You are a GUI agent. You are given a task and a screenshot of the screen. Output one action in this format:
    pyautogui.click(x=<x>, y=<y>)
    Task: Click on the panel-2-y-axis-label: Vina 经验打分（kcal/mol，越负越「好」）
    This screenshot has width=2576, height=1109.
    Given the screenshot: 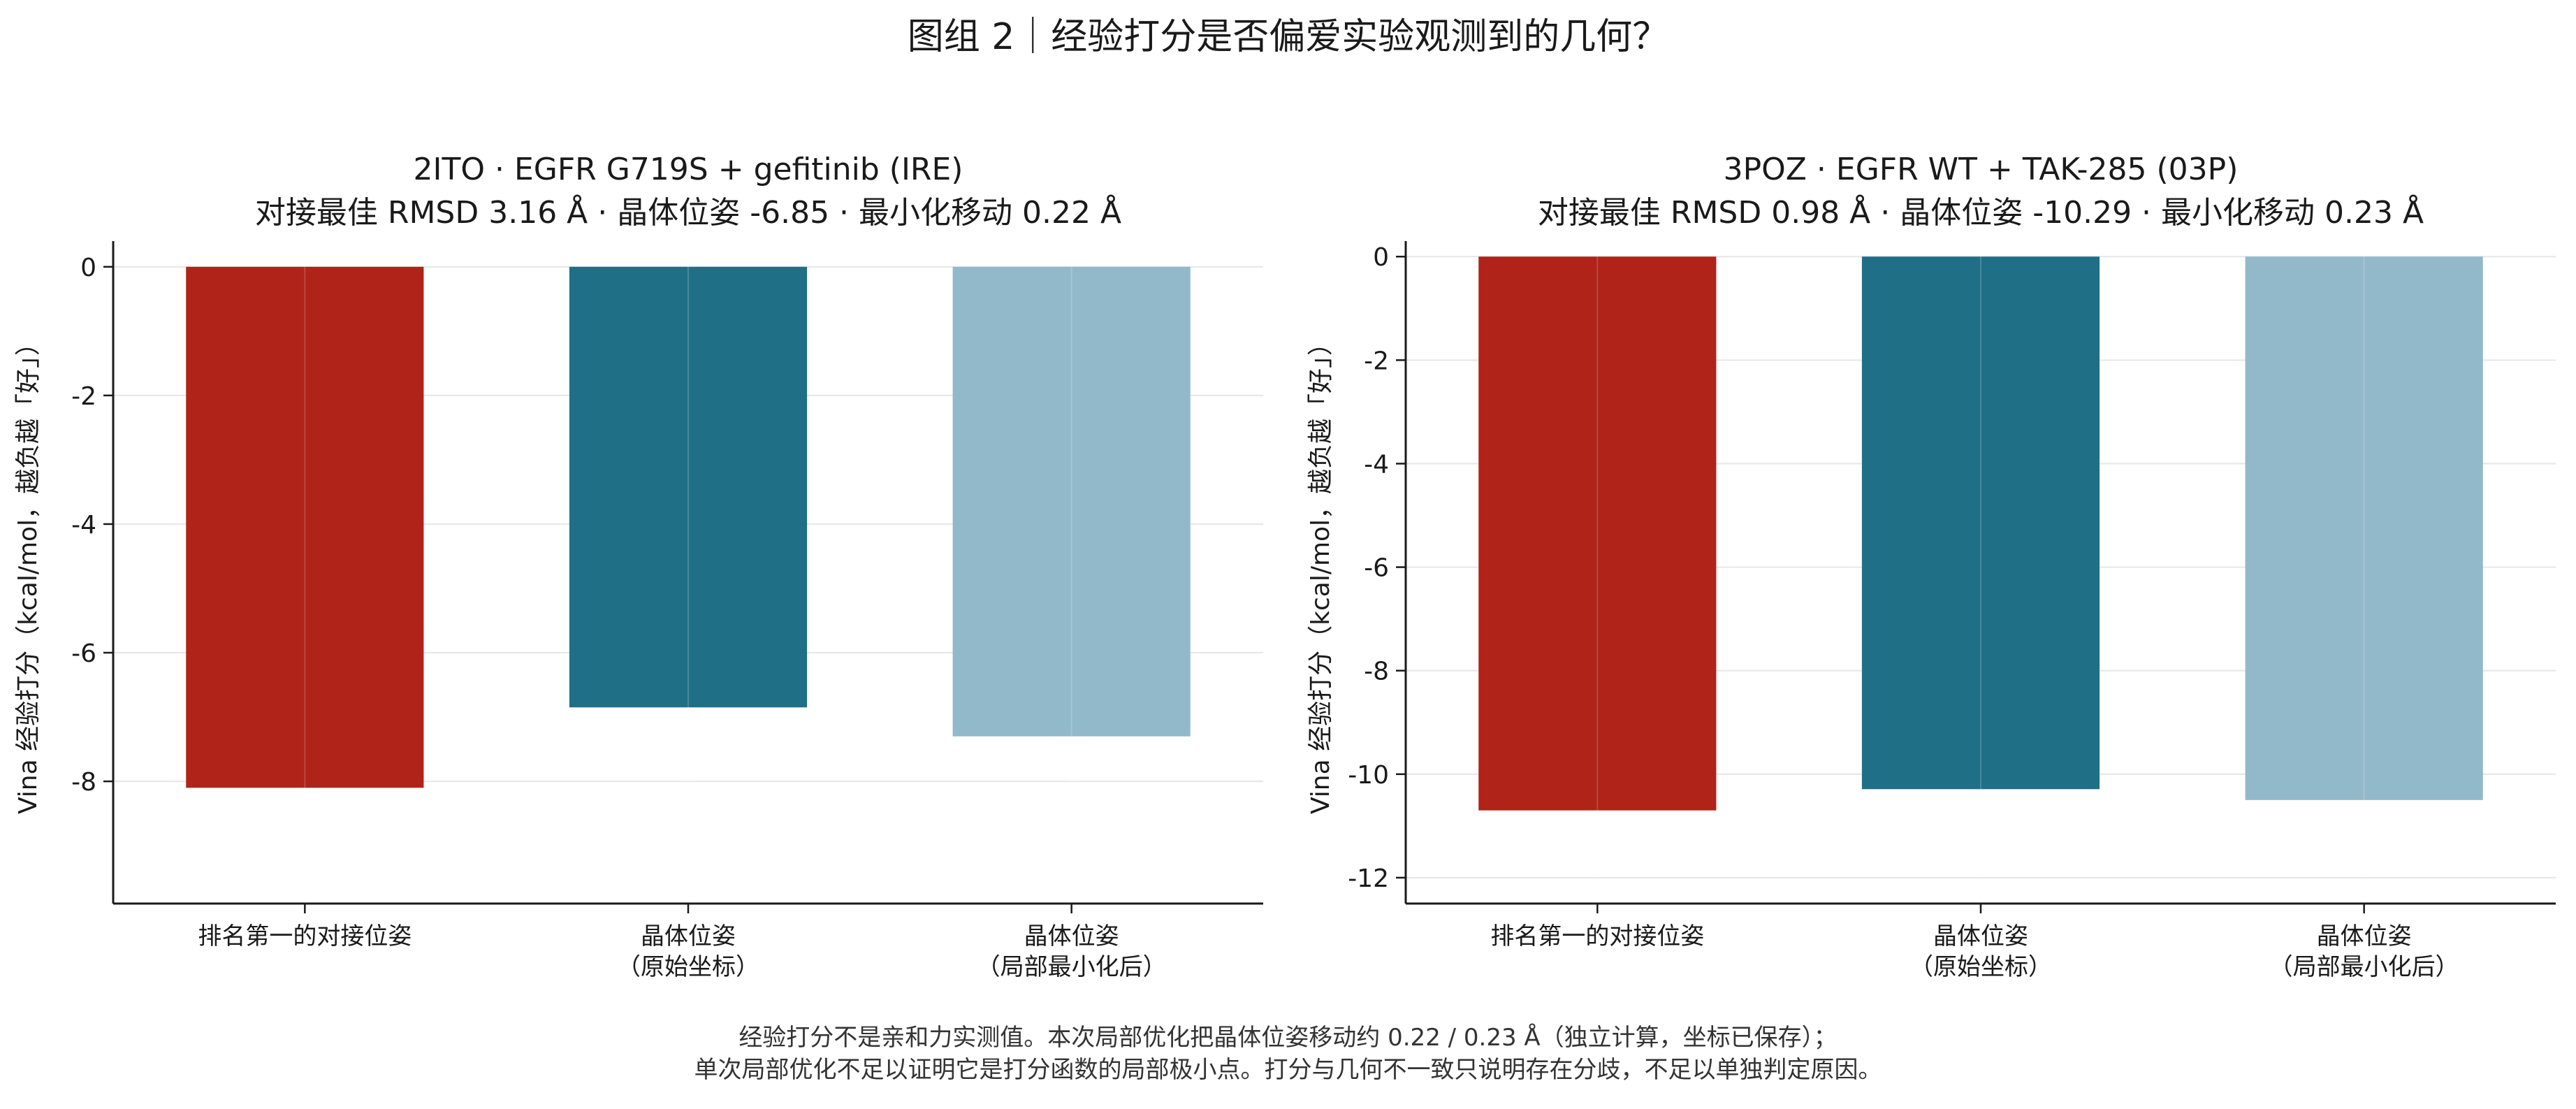 What is the action you would take?
    pyautogui.click(x=1321, y=573)
    